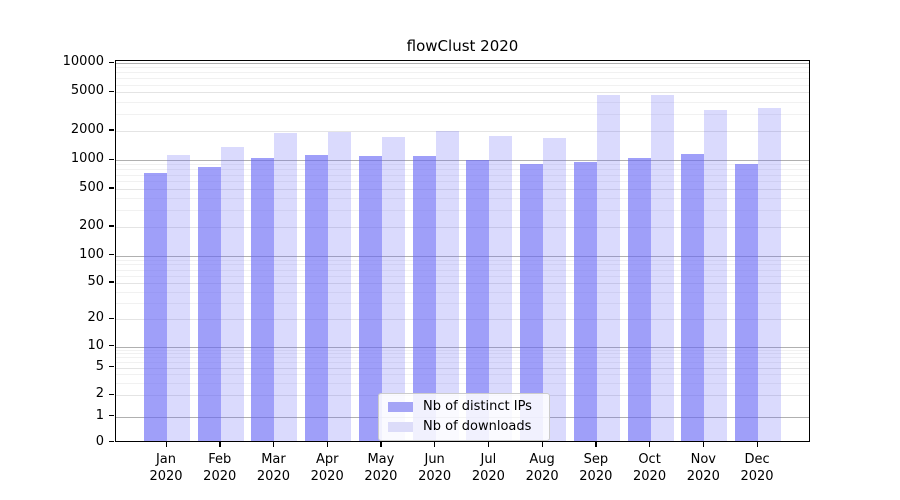 This screenshot has width=900, height=500. Describe the element at coordinates (178, 298) in the screenshot. I see `bar-downloads-jan` at that location.